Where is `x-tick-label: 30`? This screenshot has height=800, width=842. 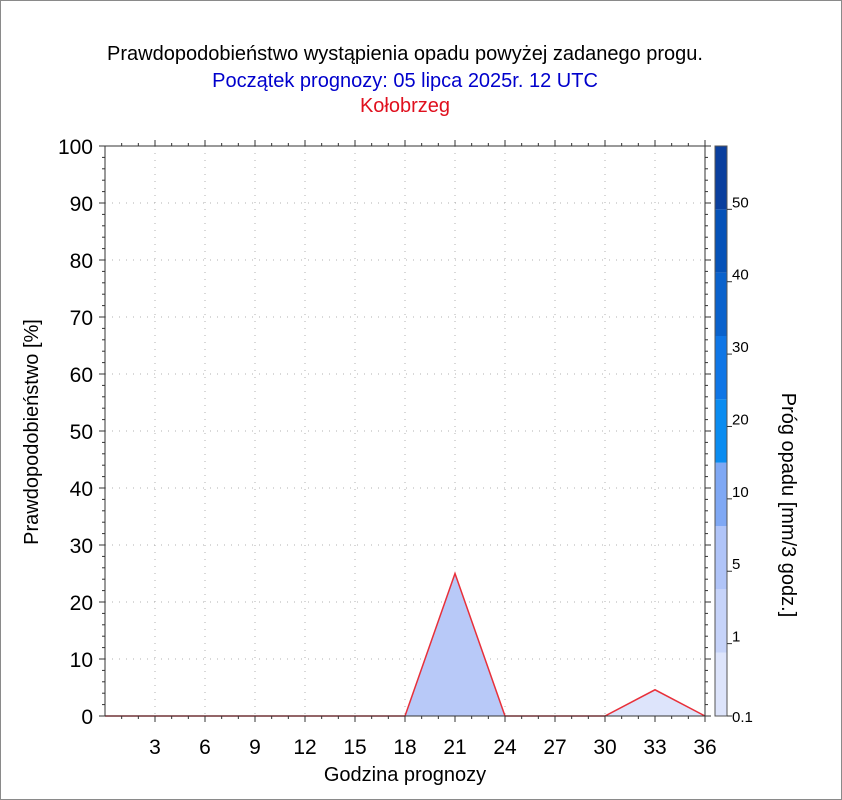 x-tick-label: 30 is located at coordinates (604, 747).